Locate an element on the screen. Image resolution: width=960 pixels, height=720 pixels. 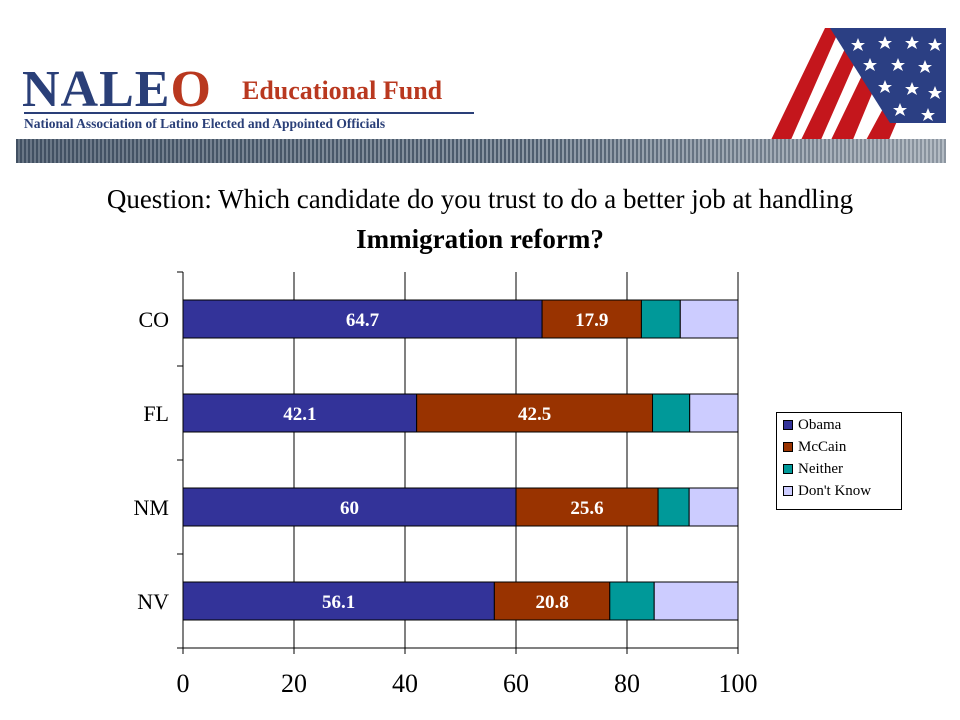
bar-nm-obama is located at coordinates (349, 507).